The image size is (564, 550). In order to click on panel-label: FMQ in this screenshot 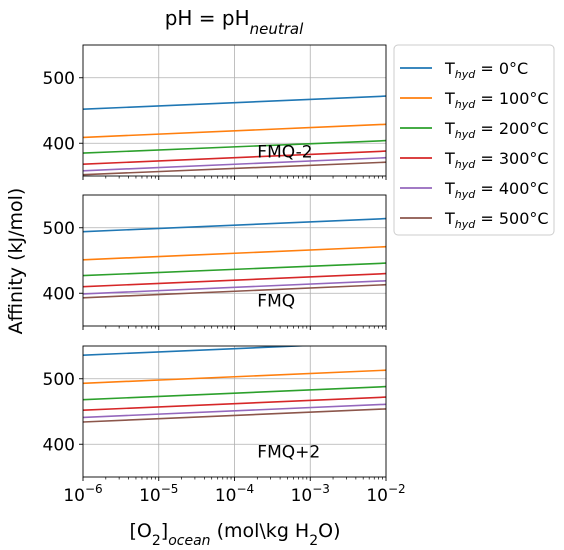, I will do `click(276, 301)`.